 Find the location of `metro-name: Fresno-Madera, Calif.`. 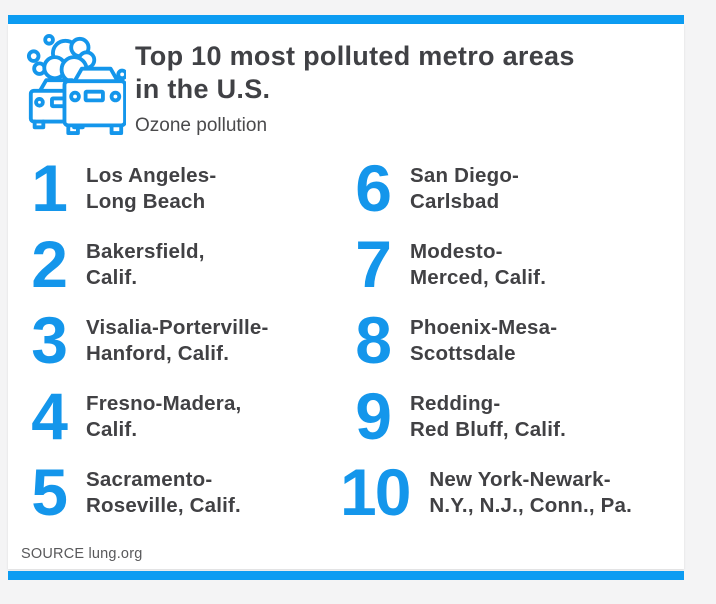

metro-name: Fresno-Madera, Calif. is located at coordinates (163, 416).